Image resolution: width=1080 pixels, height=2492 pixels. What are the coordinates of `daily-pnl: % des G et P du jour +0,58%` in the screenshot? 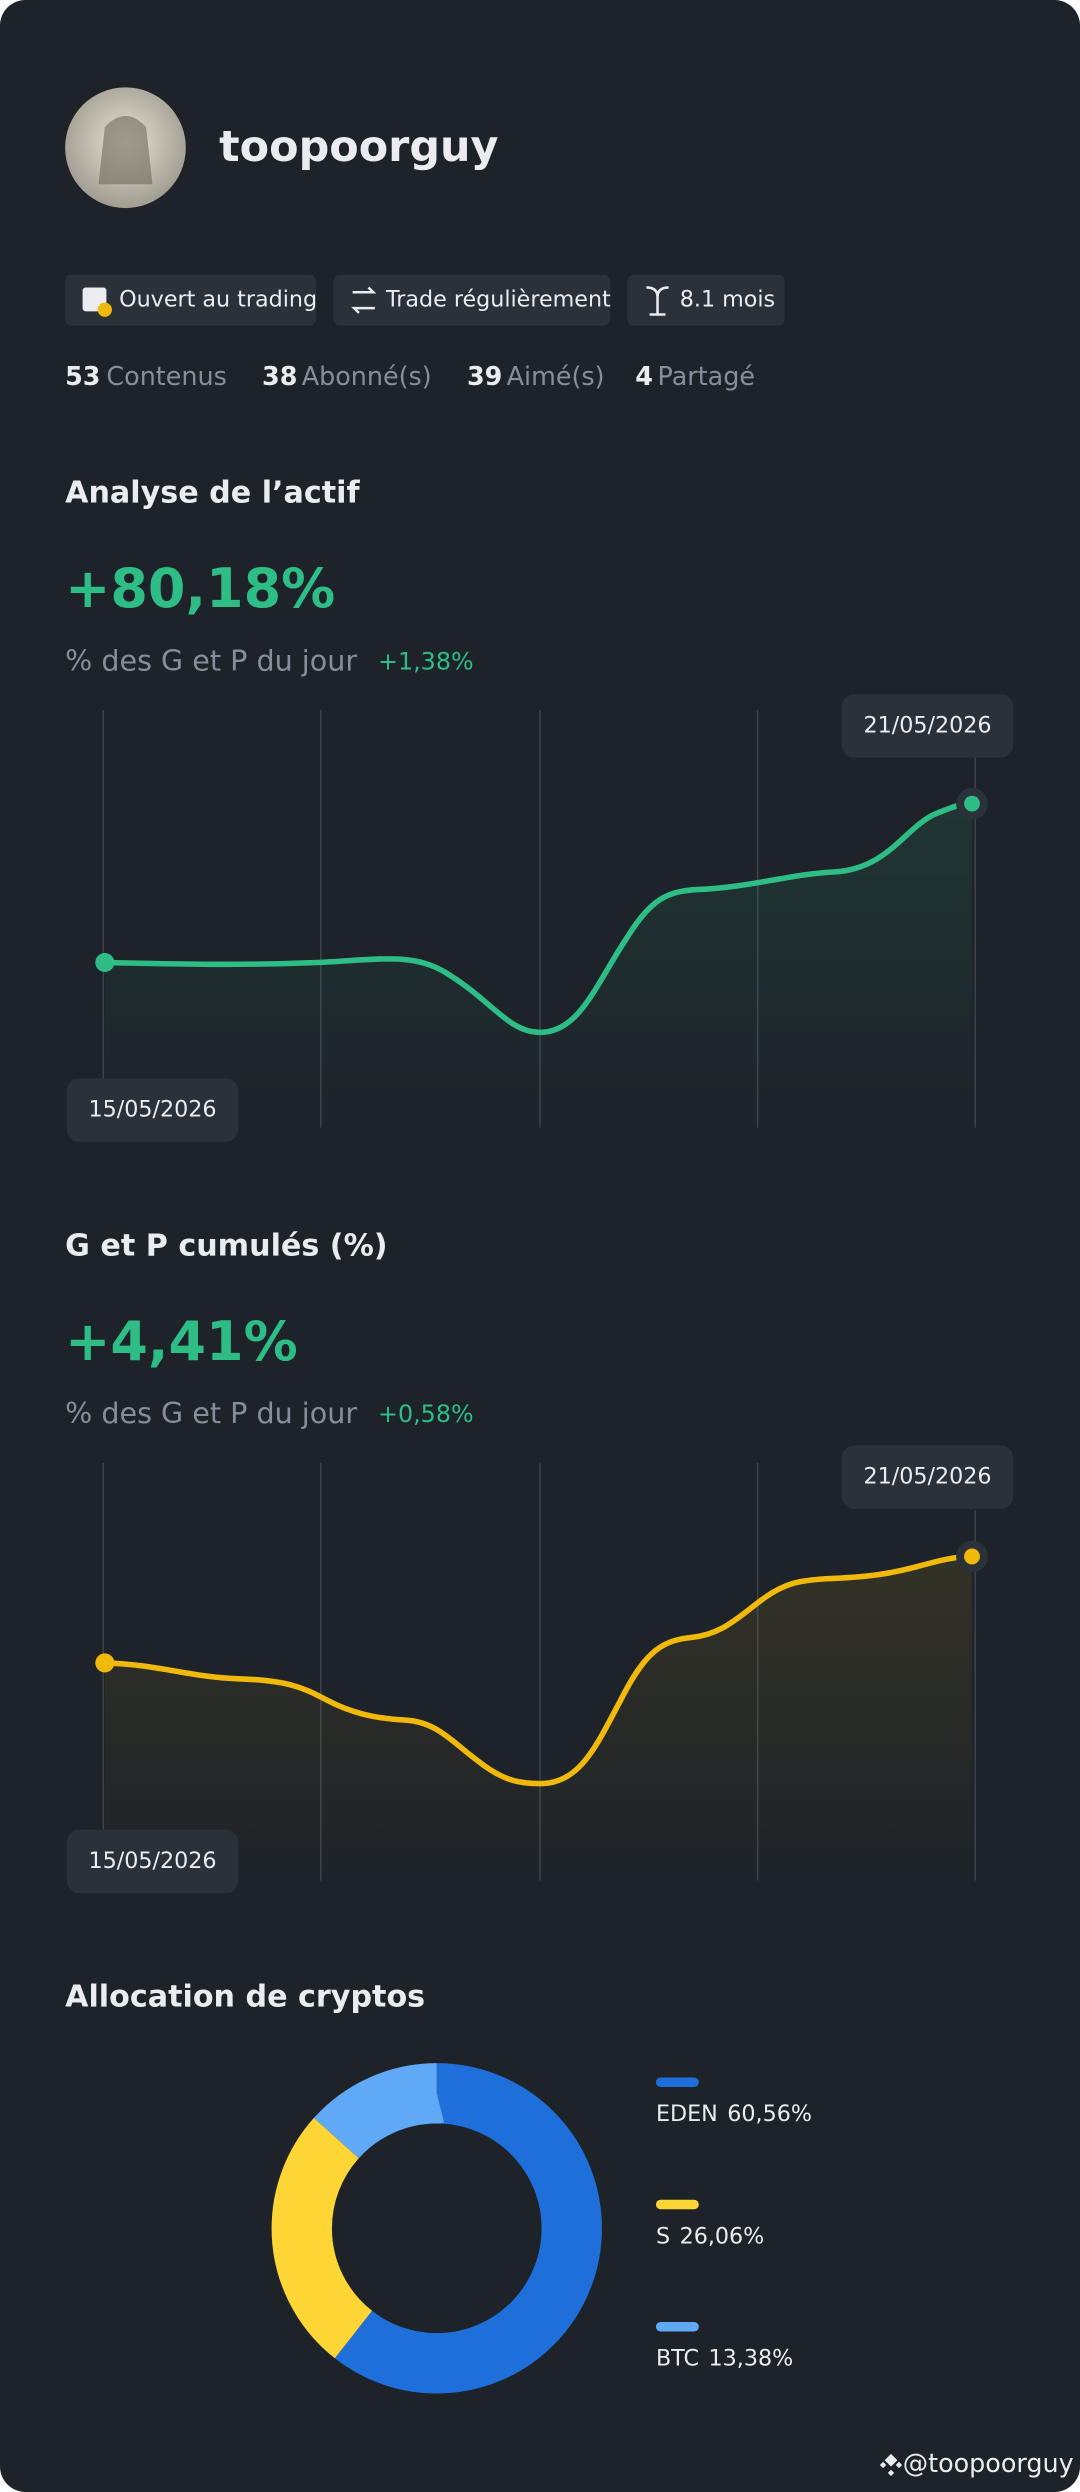 It's located at (269, 1413).